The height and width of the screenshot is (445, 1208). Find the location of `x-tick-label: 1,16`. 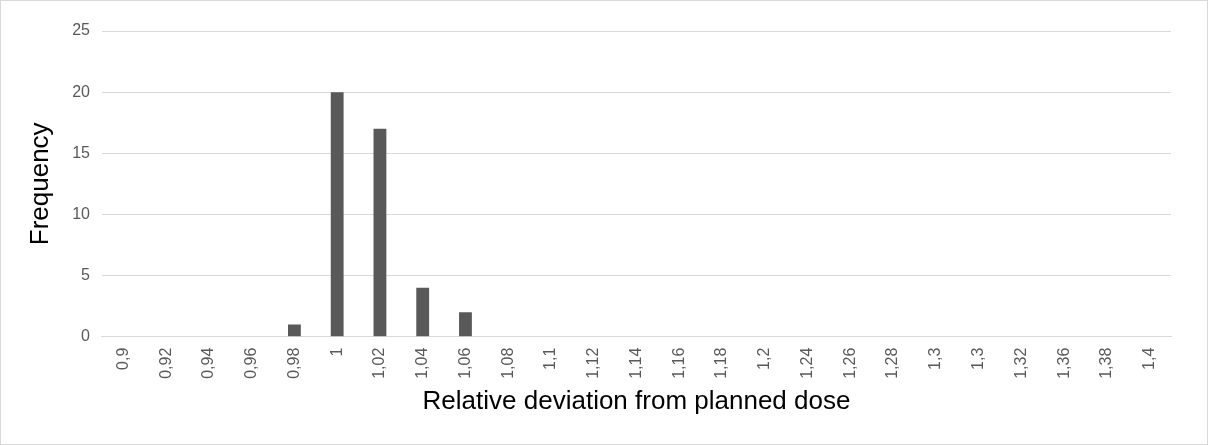

x-tick-label: 1,16 is located at coordinates (678, 363).